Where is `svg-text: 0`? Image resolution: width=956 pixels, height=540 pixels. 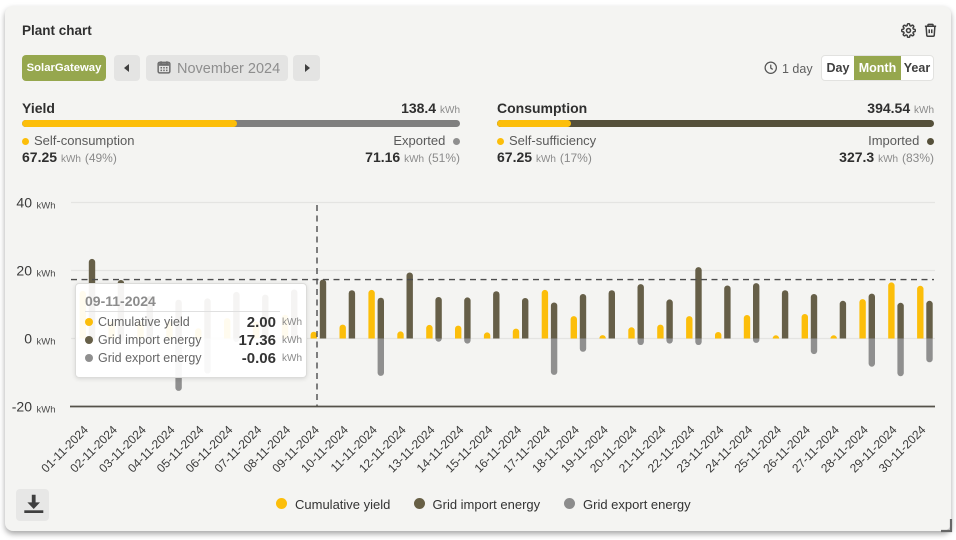
svg-text: 0 is located at coordinates (28, 338).